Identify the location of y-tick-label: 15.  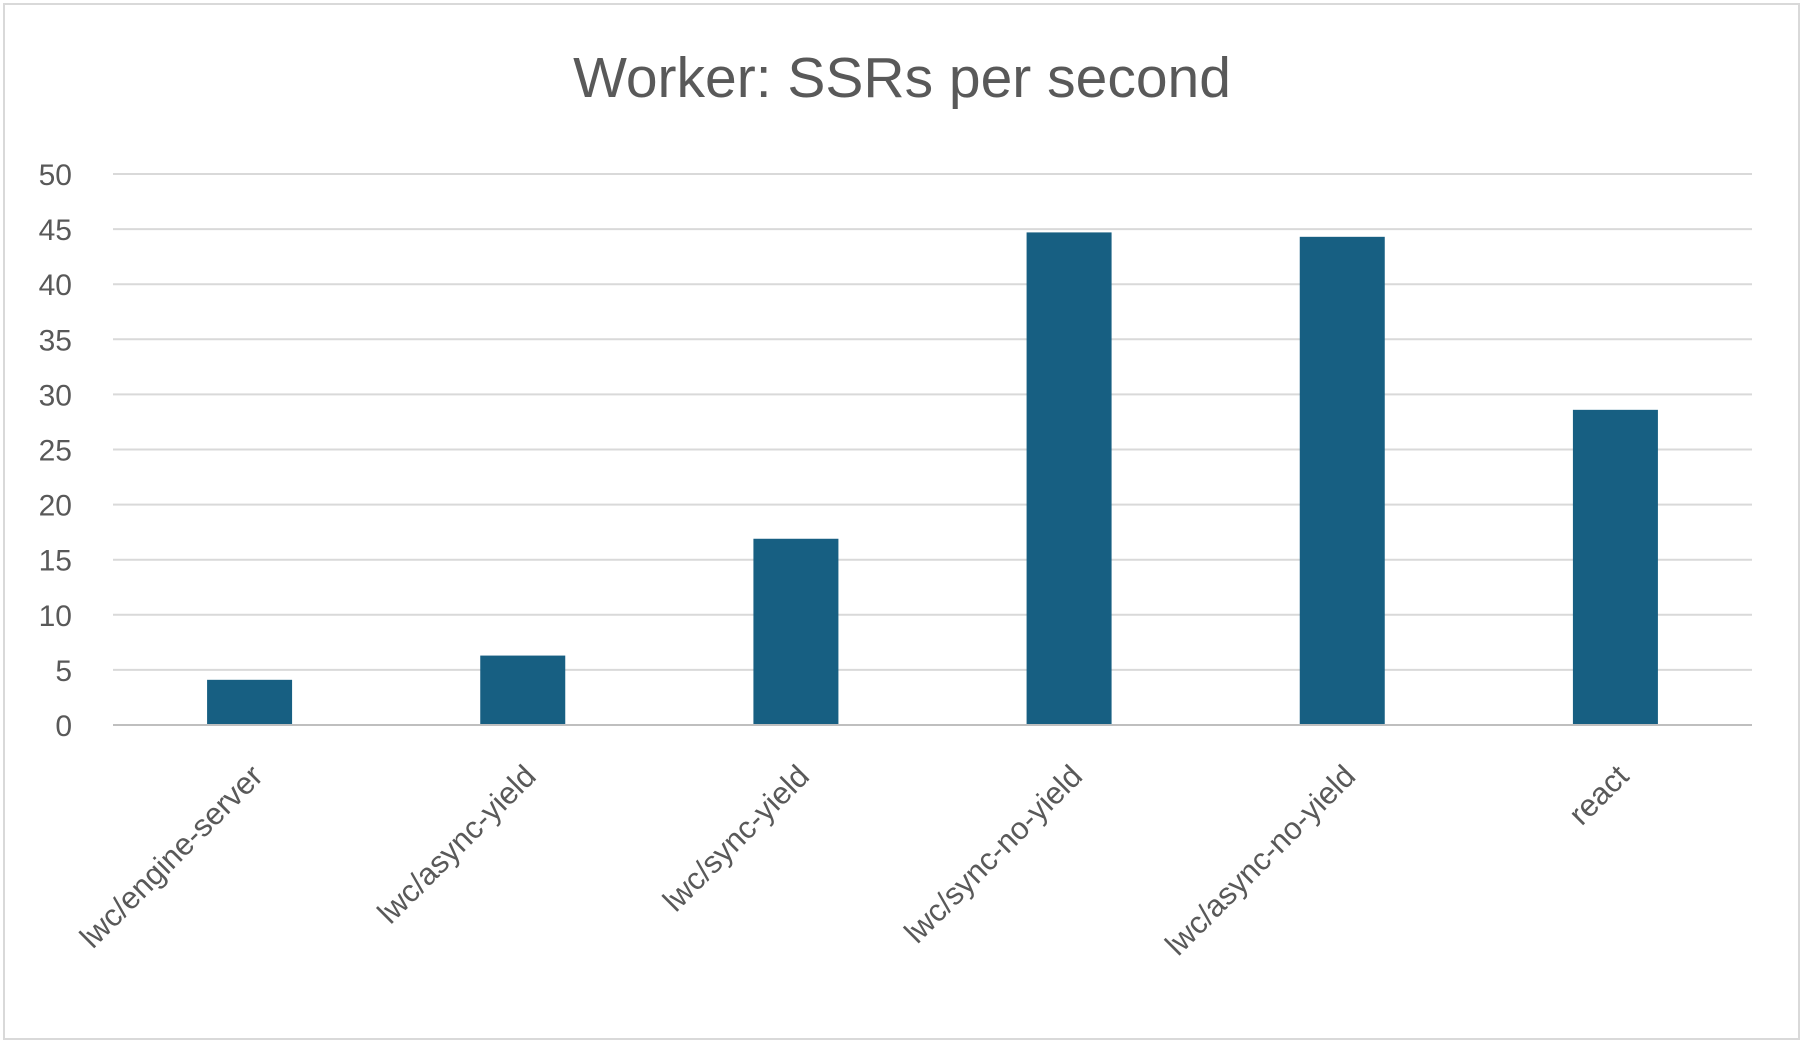
(55, 561).